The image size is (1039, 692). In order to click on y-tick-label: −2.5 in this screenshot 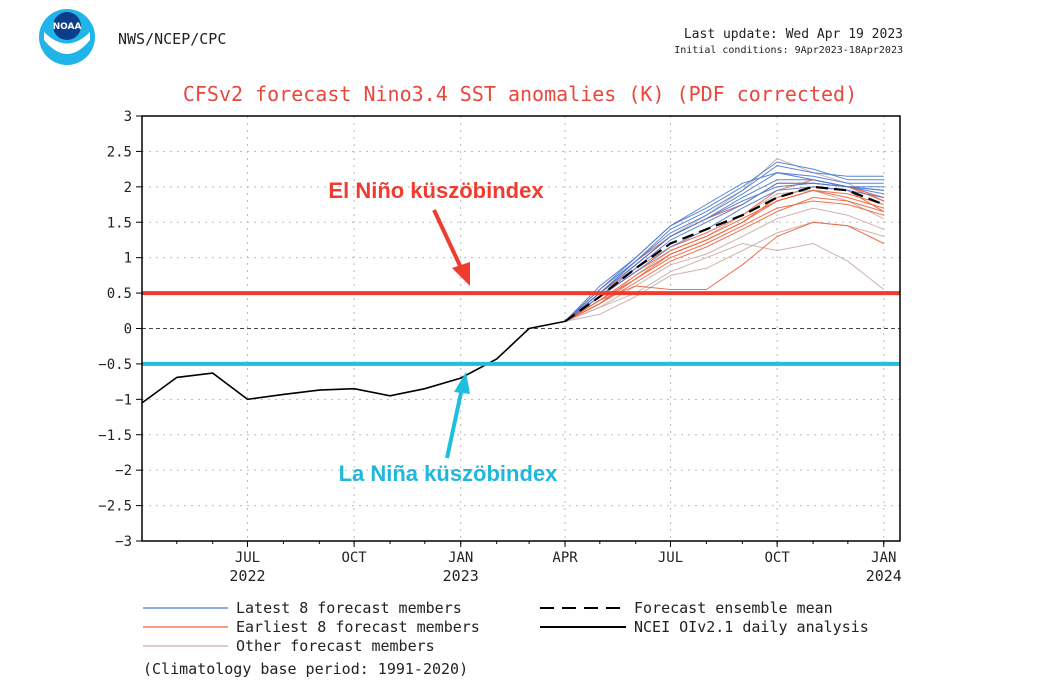, I will do `click(115, 507)`.